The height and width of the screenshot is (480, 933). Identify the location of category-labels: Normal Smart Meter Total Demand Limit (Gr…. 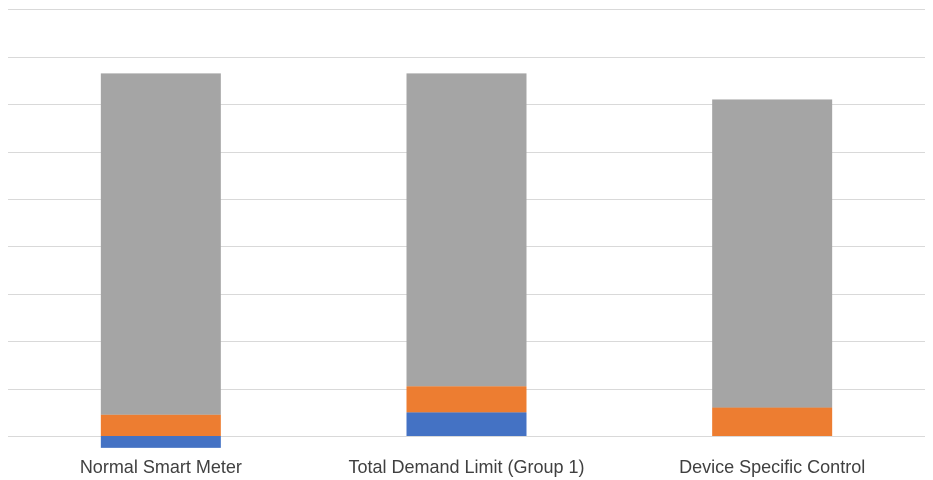
(472, 467).